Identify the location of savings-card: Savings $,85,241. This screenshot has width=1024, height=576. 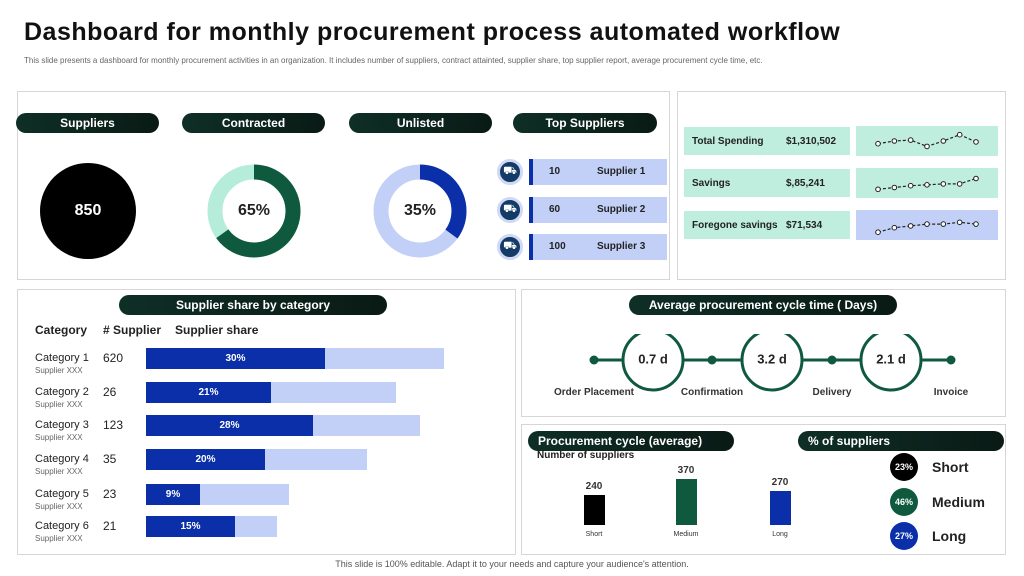
(767, 183).